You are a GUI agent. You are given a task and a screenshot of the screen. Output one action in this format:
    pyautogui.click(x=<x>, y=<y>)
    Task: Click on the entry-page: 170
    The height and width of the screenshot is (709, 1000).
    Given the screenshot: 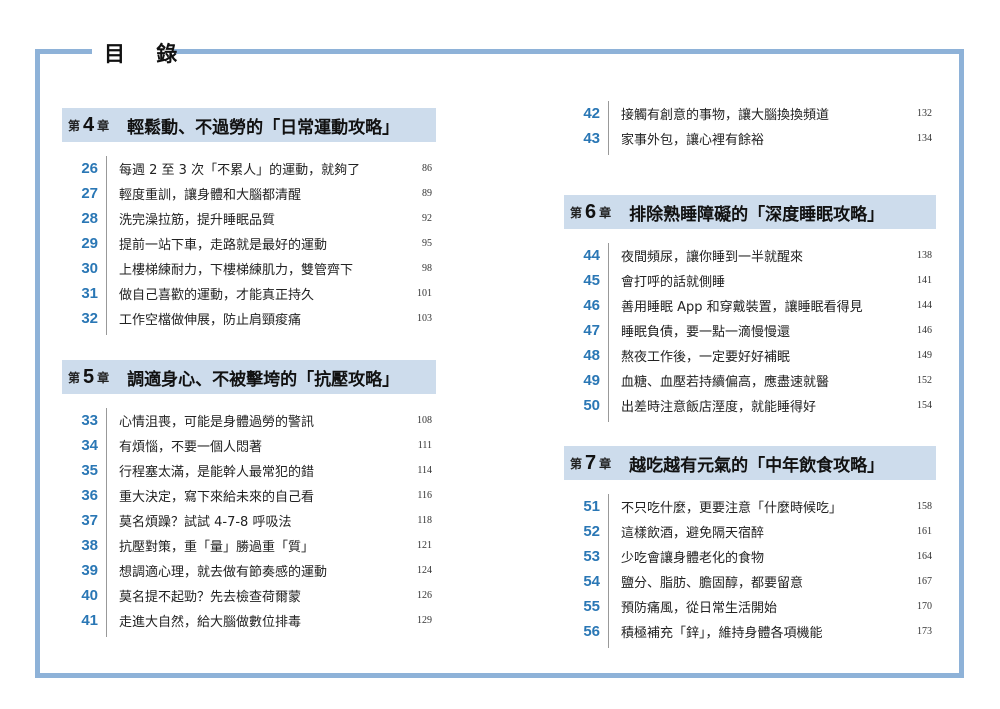 What is the action you would take?
    pyautogui.click(x=924, y=606)
    